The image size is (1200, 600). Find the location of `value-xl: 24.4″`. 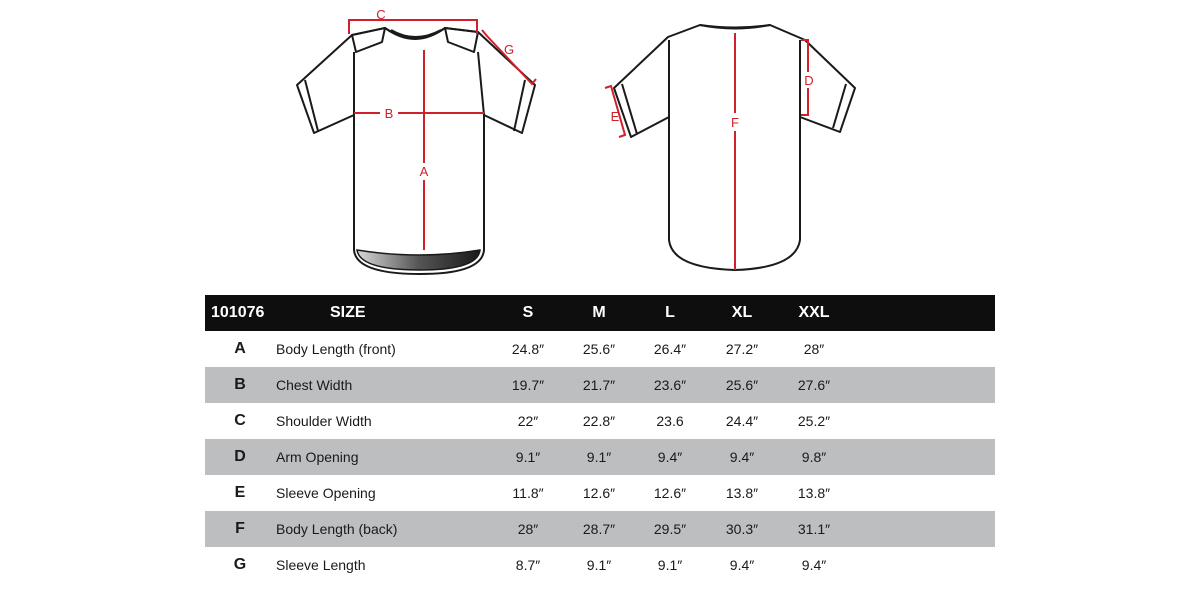

value-xl: 24.4″ is located at coordinates (742, 421).